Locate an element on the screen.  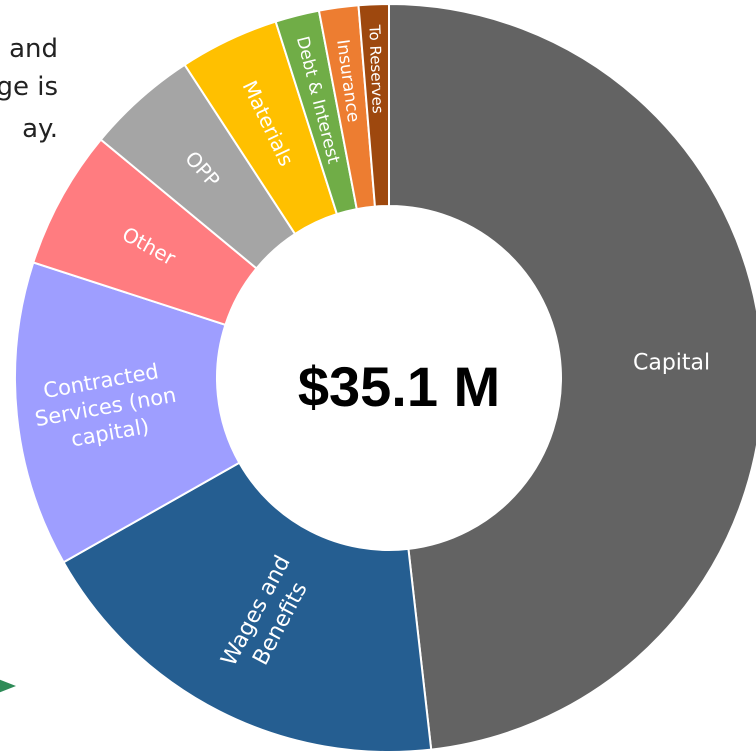
arrow-icon is located at coordinates (8, 686).